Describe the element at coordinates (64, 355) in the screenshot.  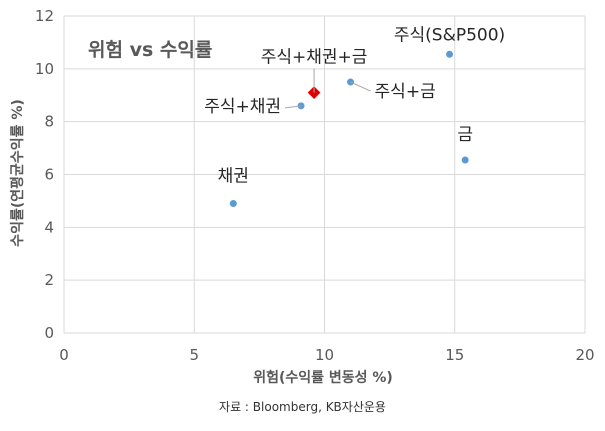
I see `x-tick-label: 0` at that location.